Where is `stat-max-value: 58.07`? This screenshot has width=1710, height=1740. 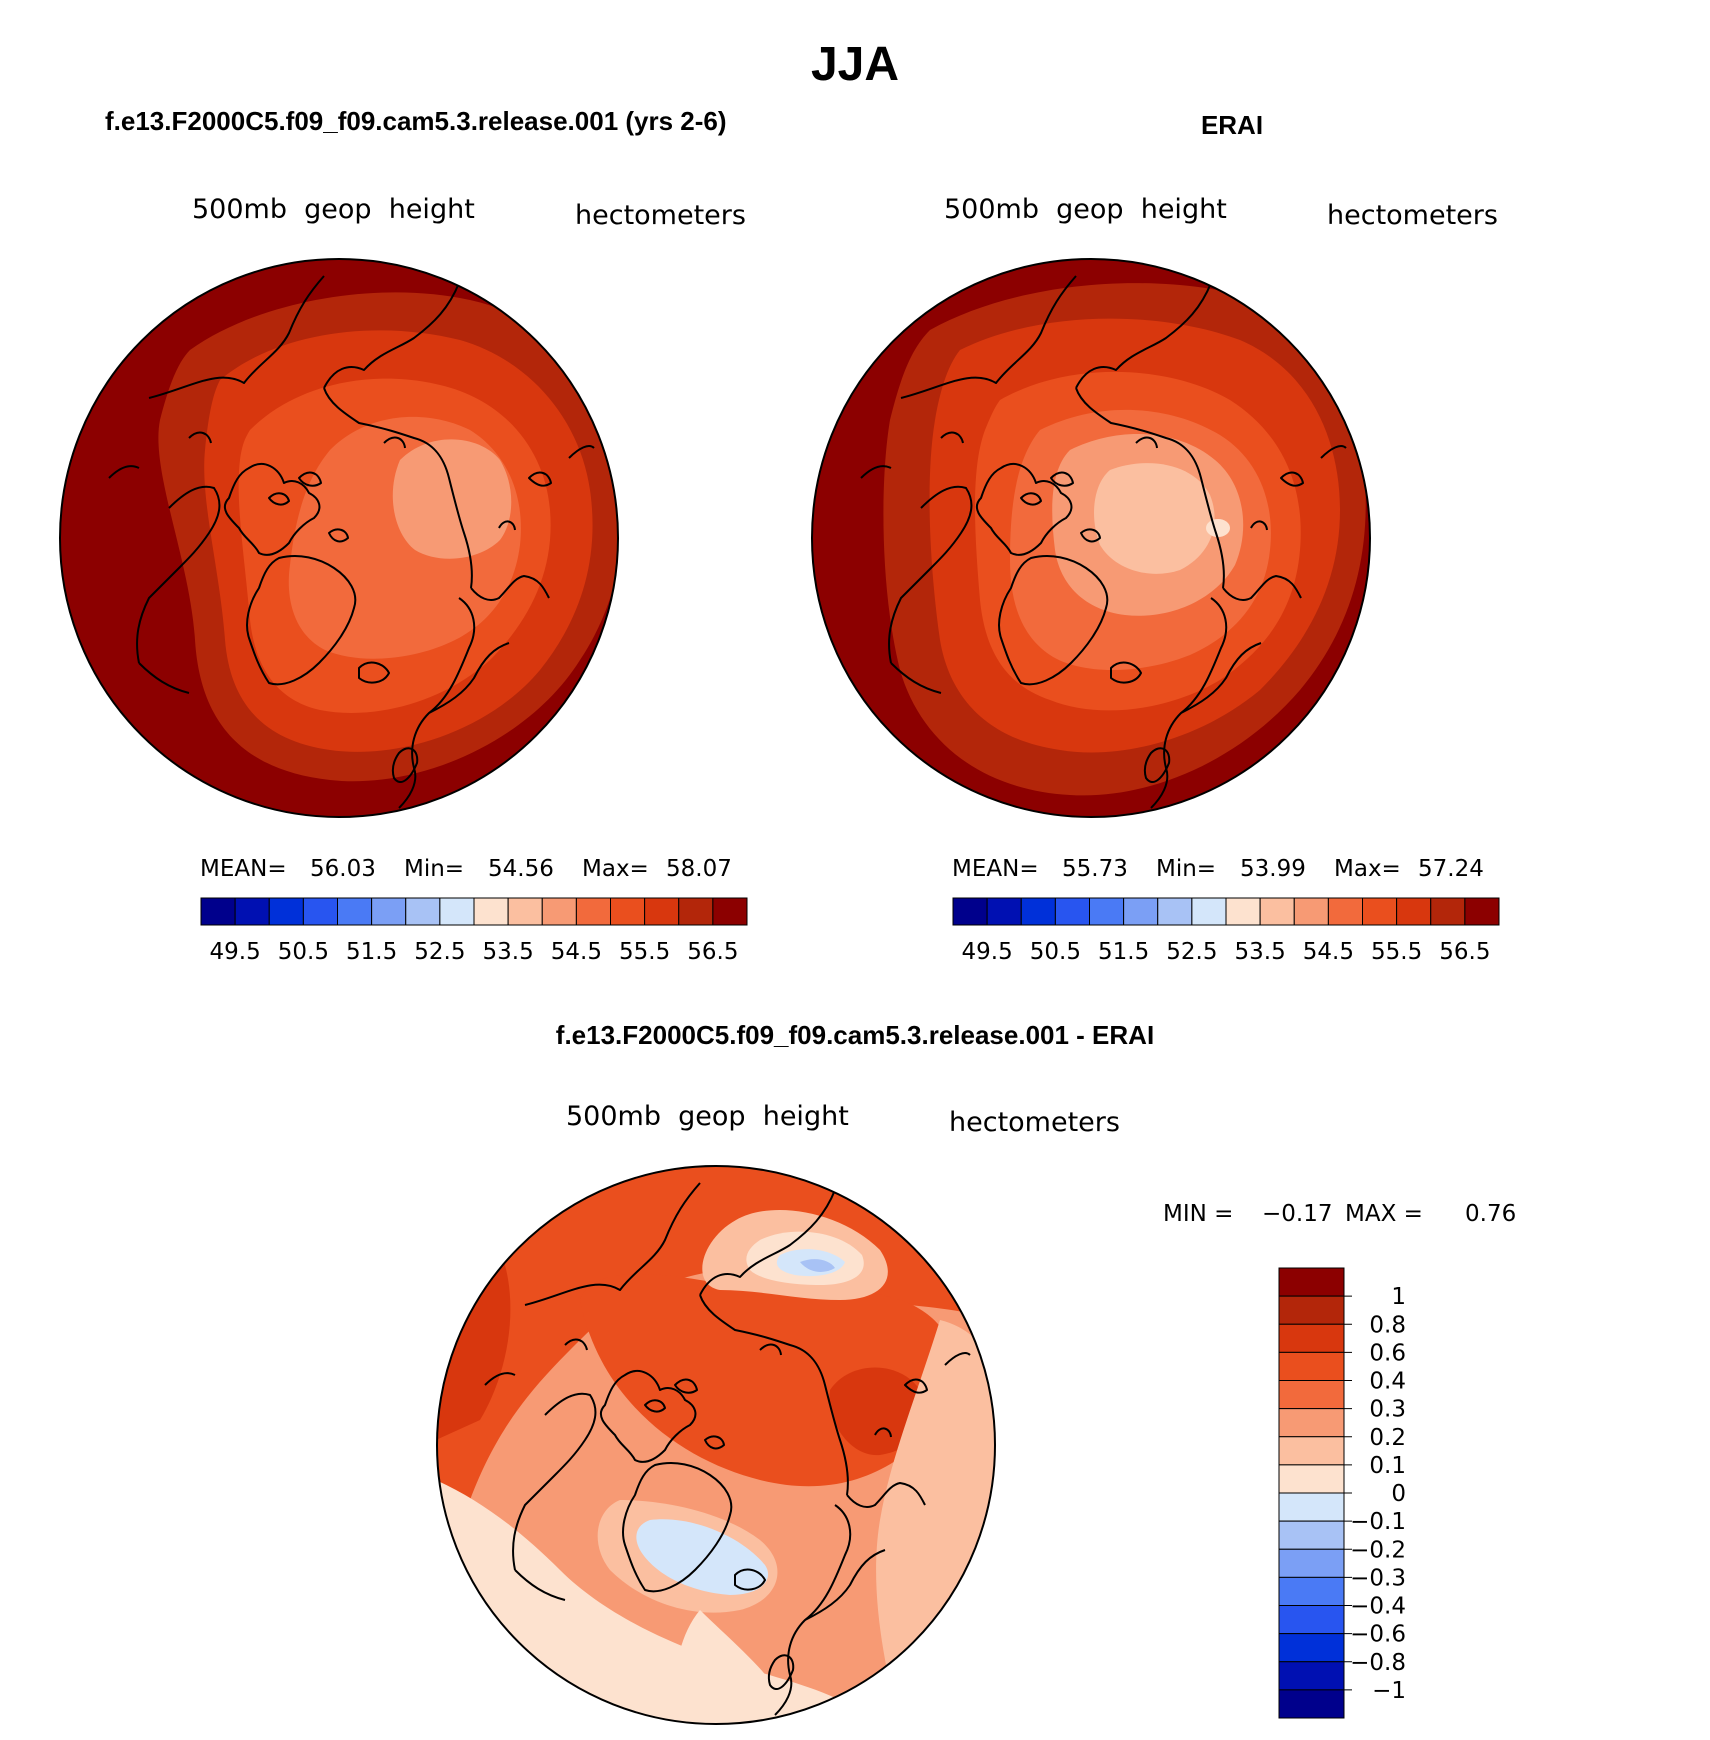
stat-max-value: 58.07 is located at coordinates (699, 869).